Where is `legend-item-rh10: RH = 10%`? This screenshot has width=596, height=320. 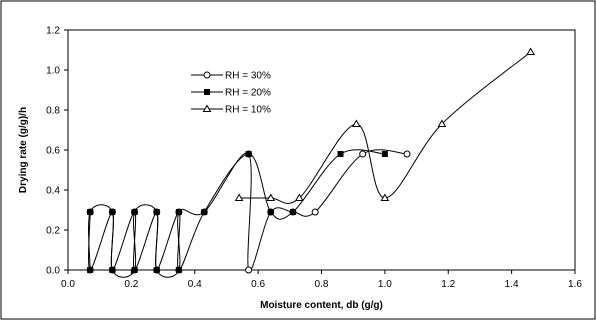 legend-item-rh10: RH = 10% is located at coordinates (231, 110).